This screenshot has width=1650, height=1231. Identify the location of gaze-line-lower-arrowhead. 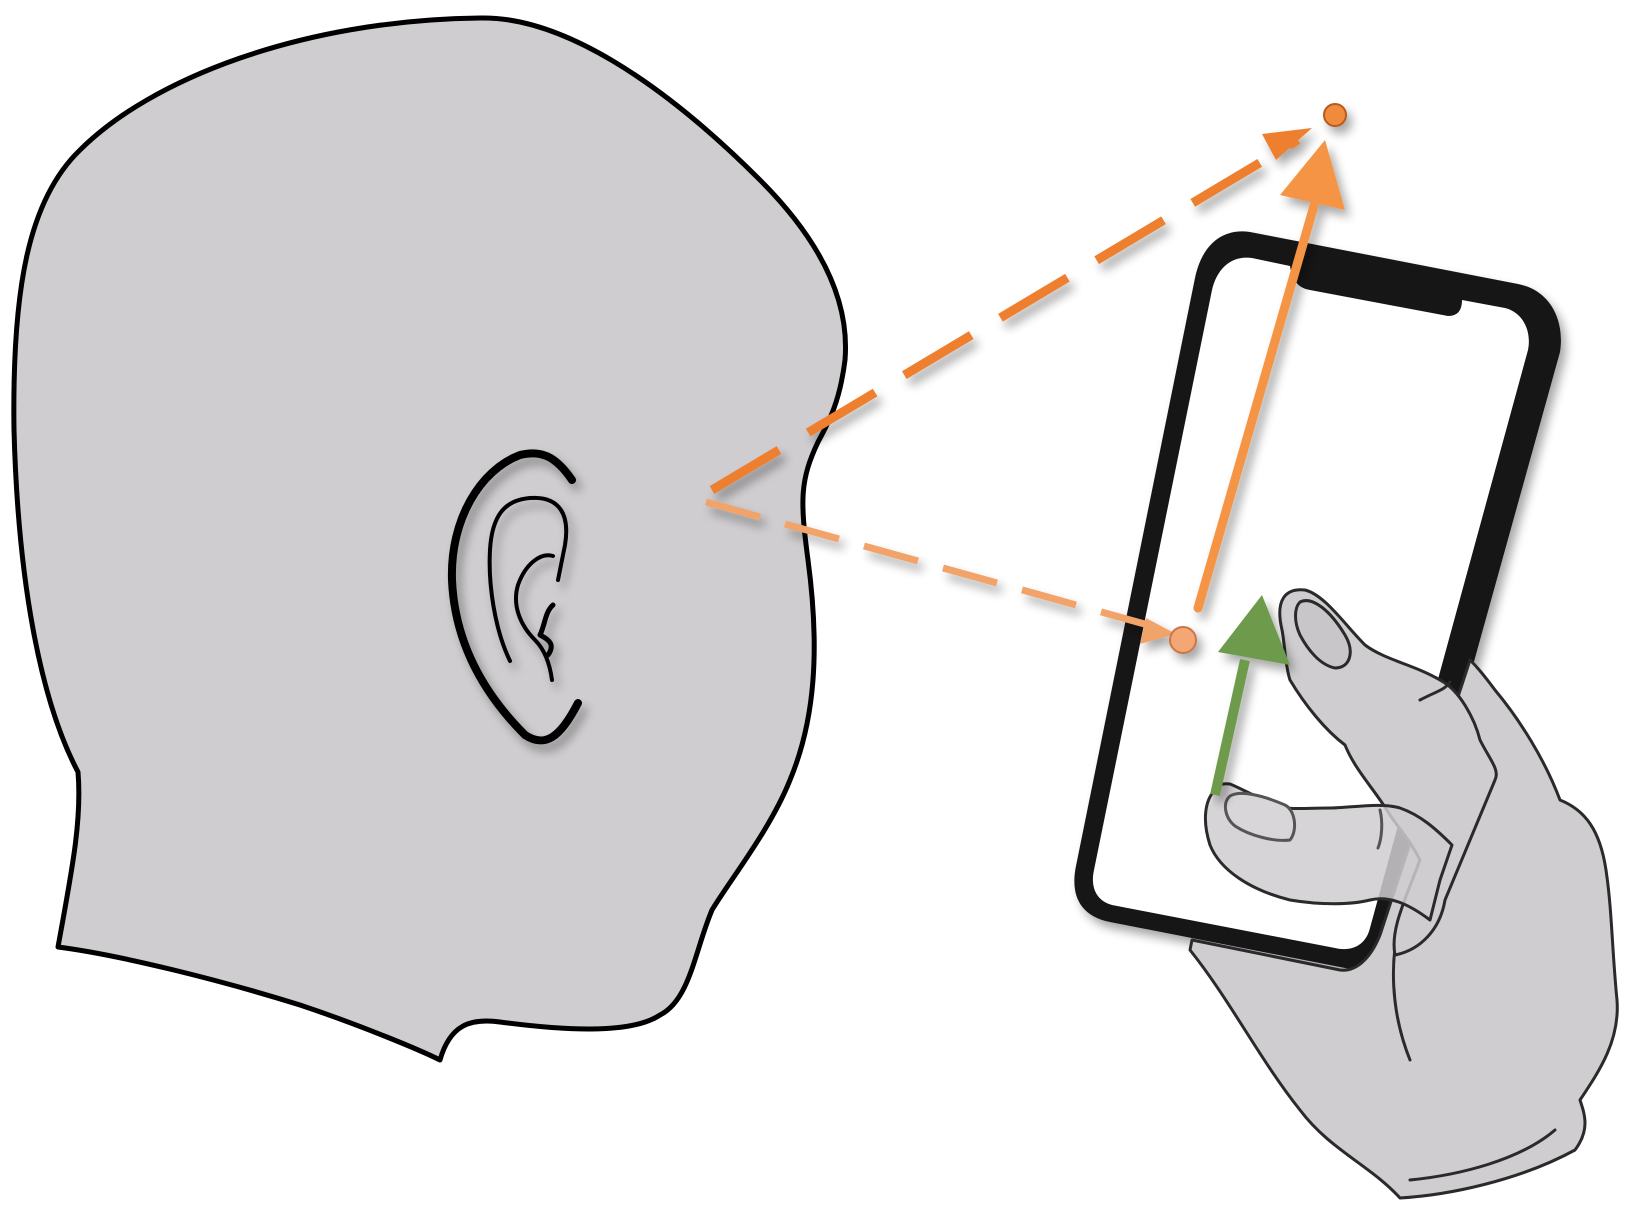
(1158, 631).